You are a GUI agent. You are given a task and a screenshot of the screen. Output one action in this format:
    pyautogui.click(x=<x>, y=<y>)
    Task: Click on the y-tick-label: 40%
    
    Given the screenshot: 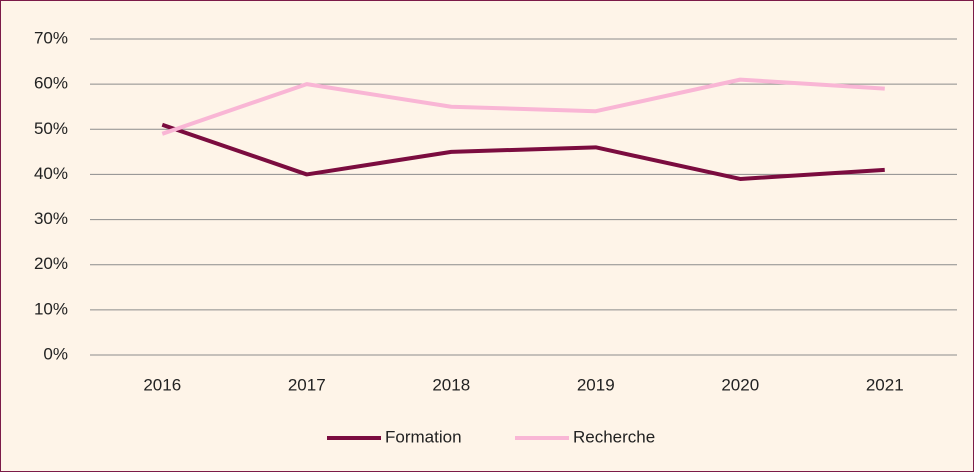 What is the action you would take?
    pyautogui.click(x=51, y=173)
    